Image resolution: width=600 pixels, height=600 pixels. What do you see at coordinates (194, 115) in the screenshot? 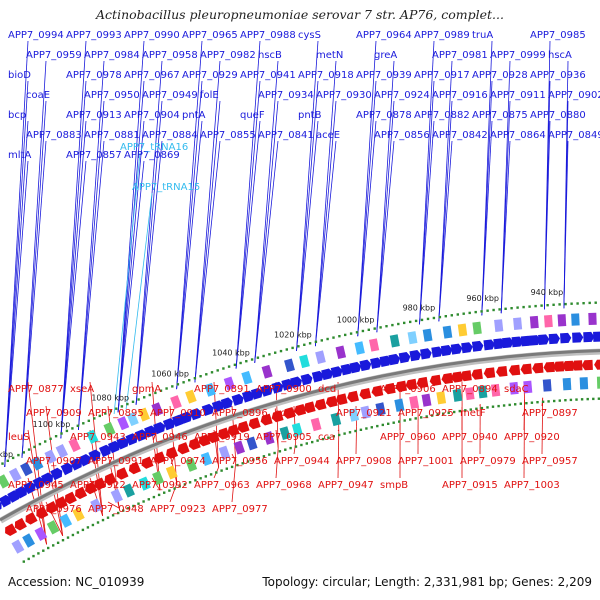
I see `gene-label-pnta: pntA` at bounding box center [194, 115].